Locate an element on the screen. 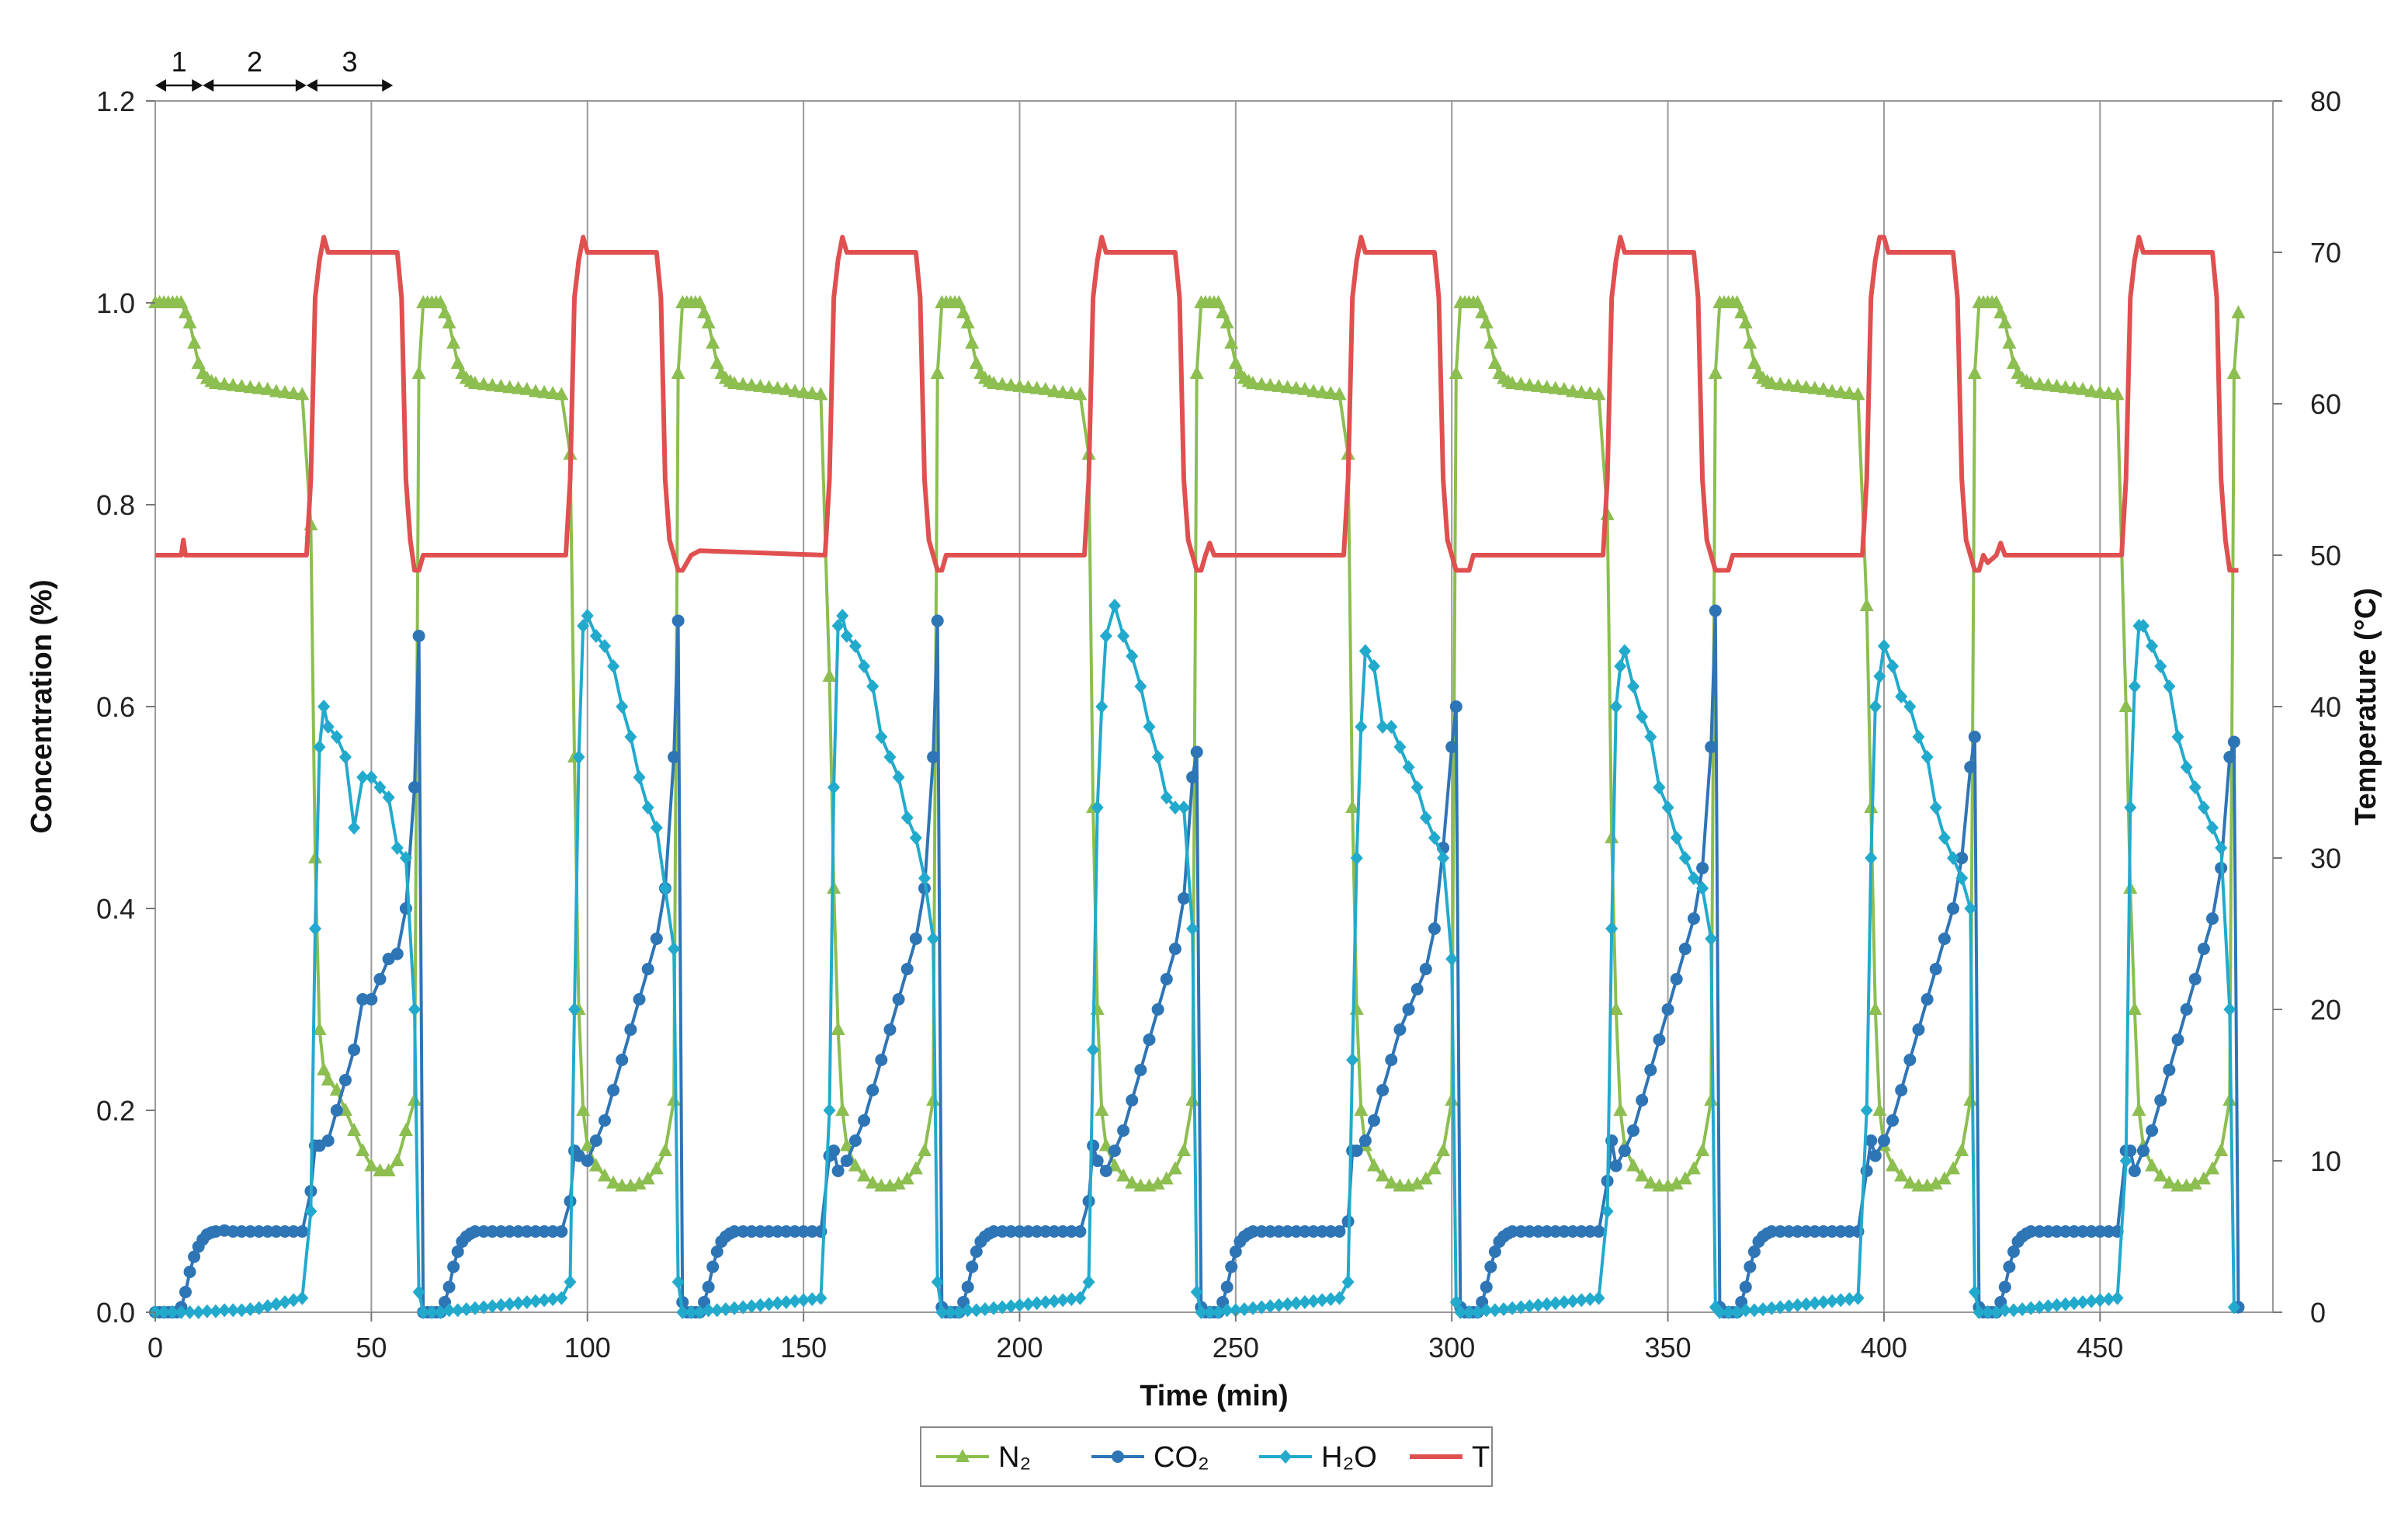 The image size is (2408, 1525). y2-tick-label-0: 0 is located at coordinates (2318, 1313).